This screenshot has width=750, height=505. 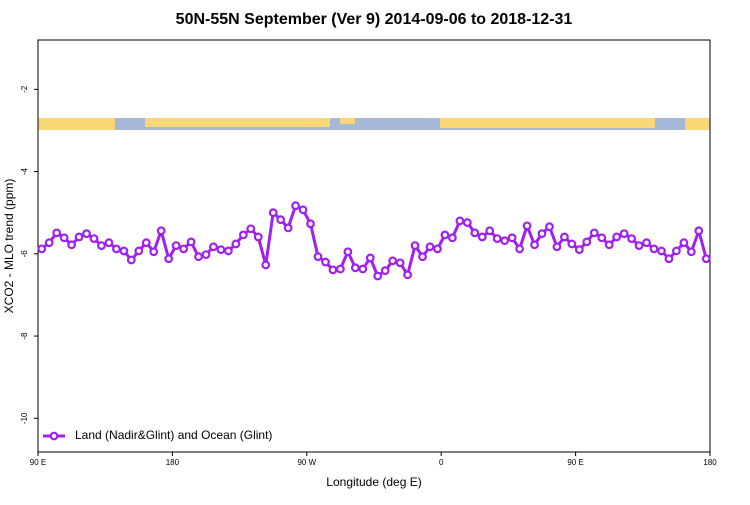 What do you see at coordinates (373, 482) in the screenshot?
I see `x-axis-label: Longitude (deg E)` at bounding box center [373, 482].